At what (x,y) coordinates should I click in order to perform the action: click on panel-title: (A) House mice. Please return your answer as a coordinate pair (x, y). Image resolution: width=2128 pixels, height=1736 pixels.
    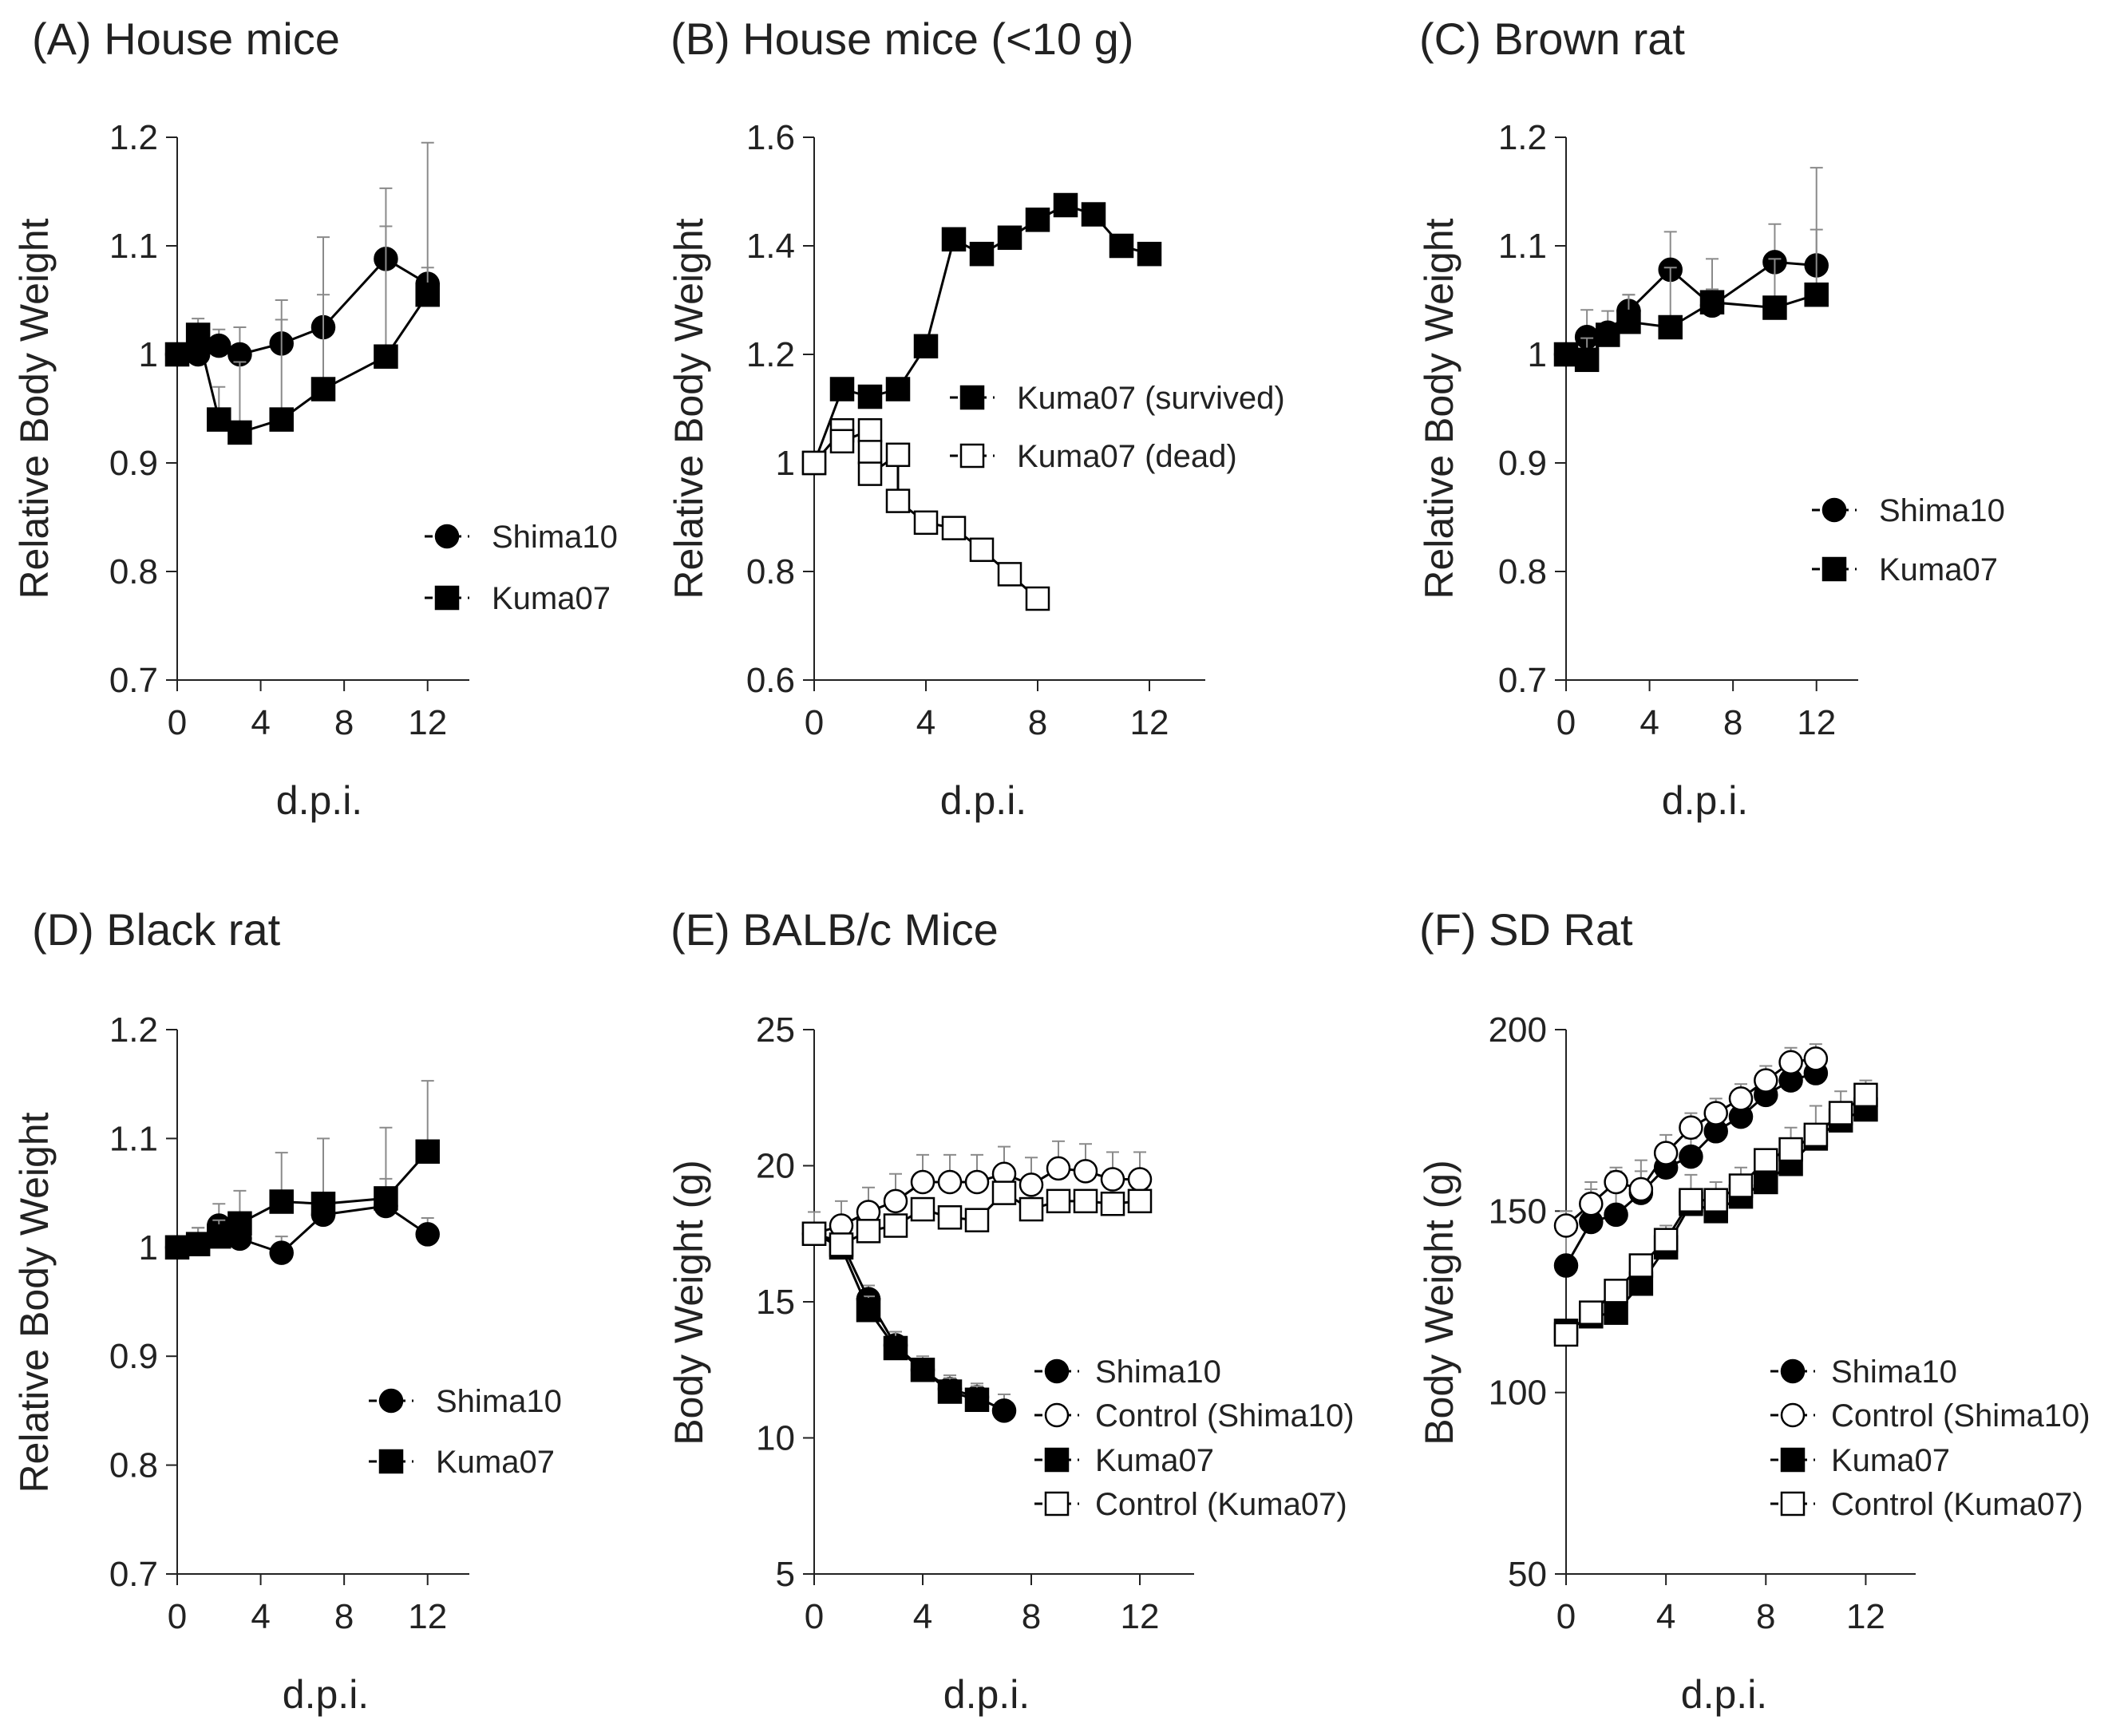
    Looking at the image, I should click on (186, 39).